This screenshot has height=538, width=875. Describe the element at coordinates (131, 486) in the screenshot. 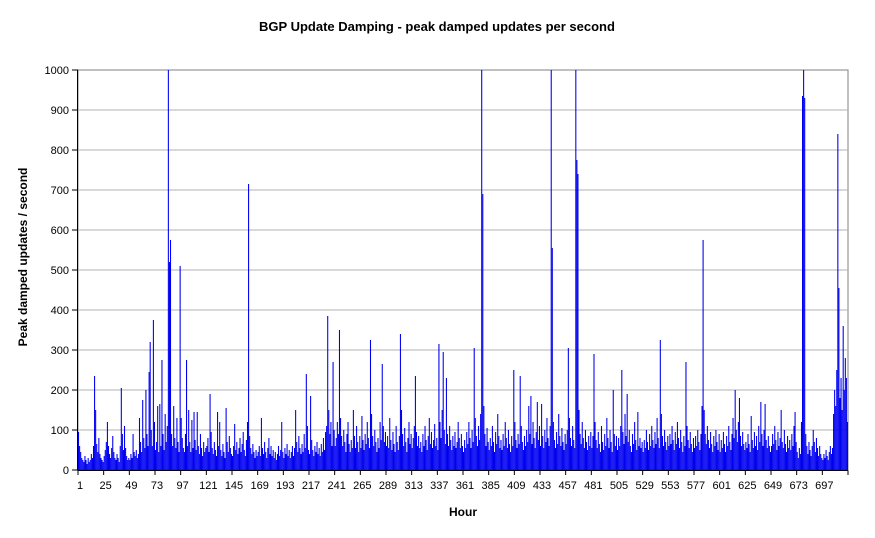

I see `x-tick-label: 49` at that location.